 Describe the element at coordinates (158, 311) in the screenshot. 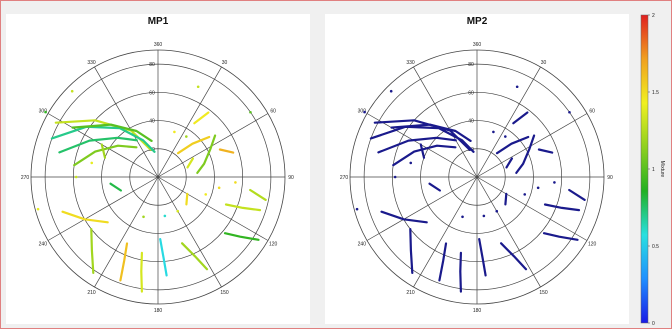

I see `angle-label: 180` at that location.